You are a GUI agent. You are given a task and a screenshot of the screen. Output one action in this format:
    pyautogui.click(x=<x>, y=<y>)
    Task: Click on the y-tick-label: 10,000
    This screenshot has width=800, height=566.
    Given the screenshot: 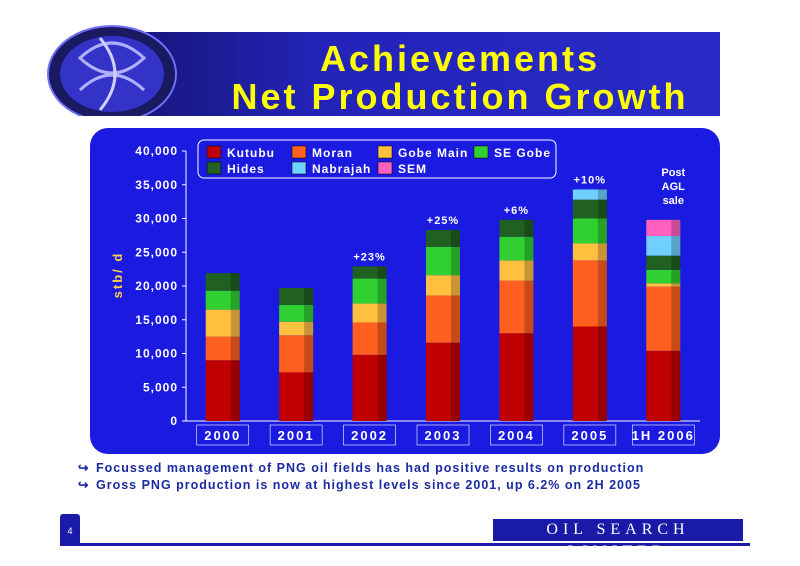 What is the action you would take?
    pyautogui.click(x=156, y=354)
    